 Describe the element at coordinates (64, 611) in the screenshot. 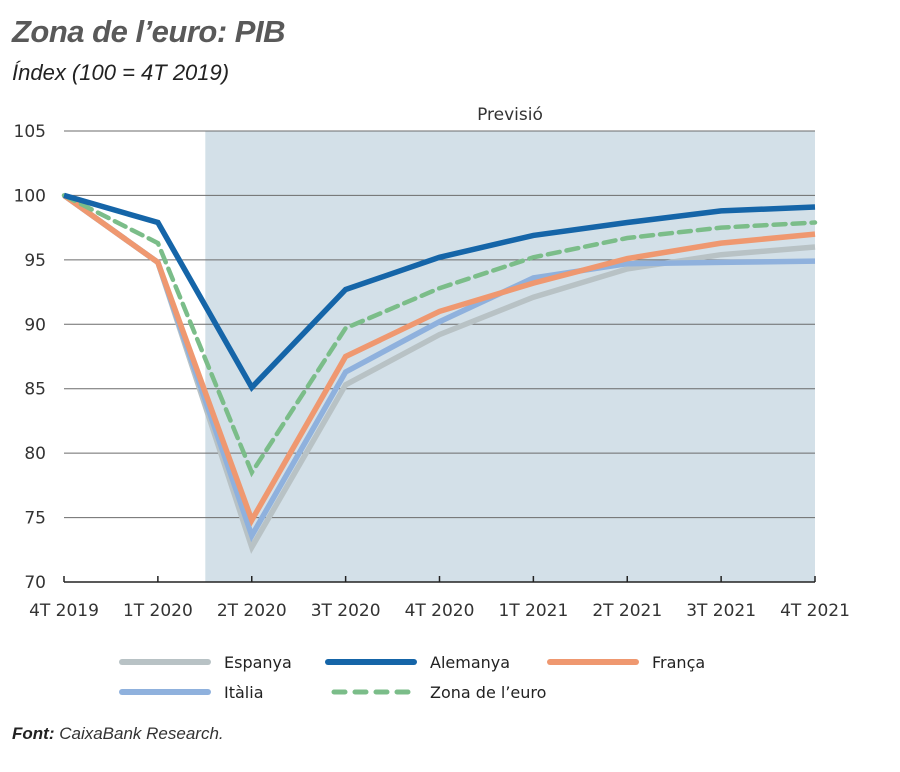

I see `x-tick-label: 4T 2019` at that location.